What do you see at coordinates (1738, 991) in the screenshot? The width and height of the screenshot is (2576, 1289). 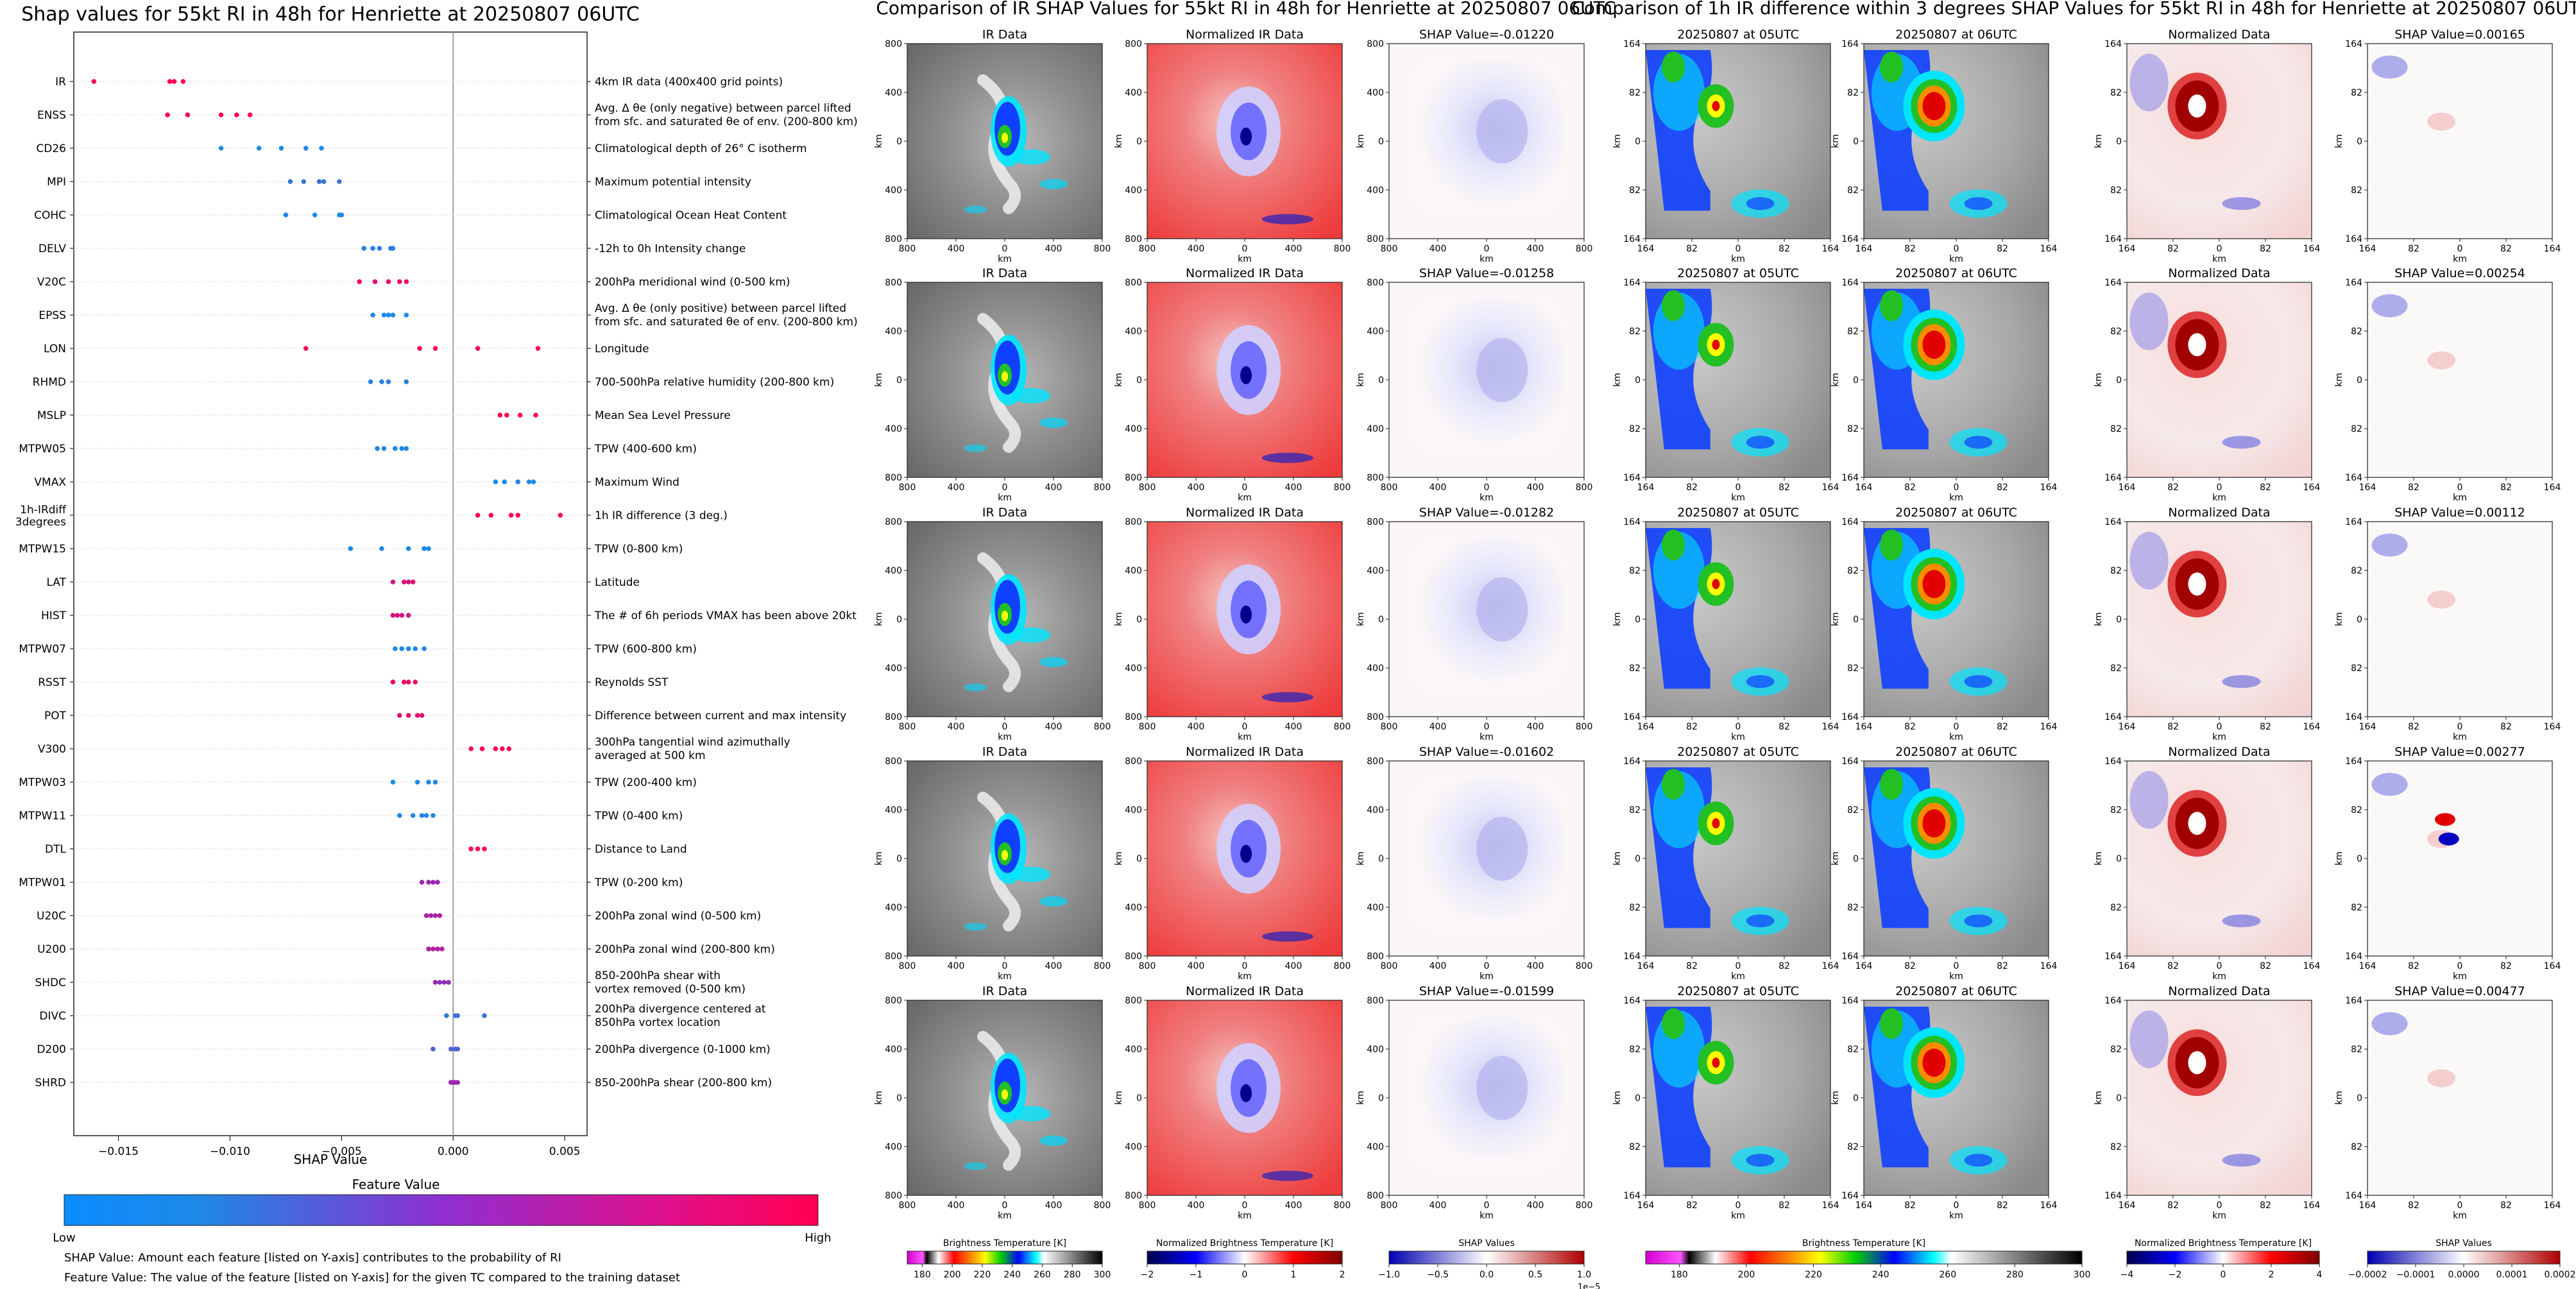 I see `panel-title: 20250807 at 05UTC` at bounding box center [1738, 991].